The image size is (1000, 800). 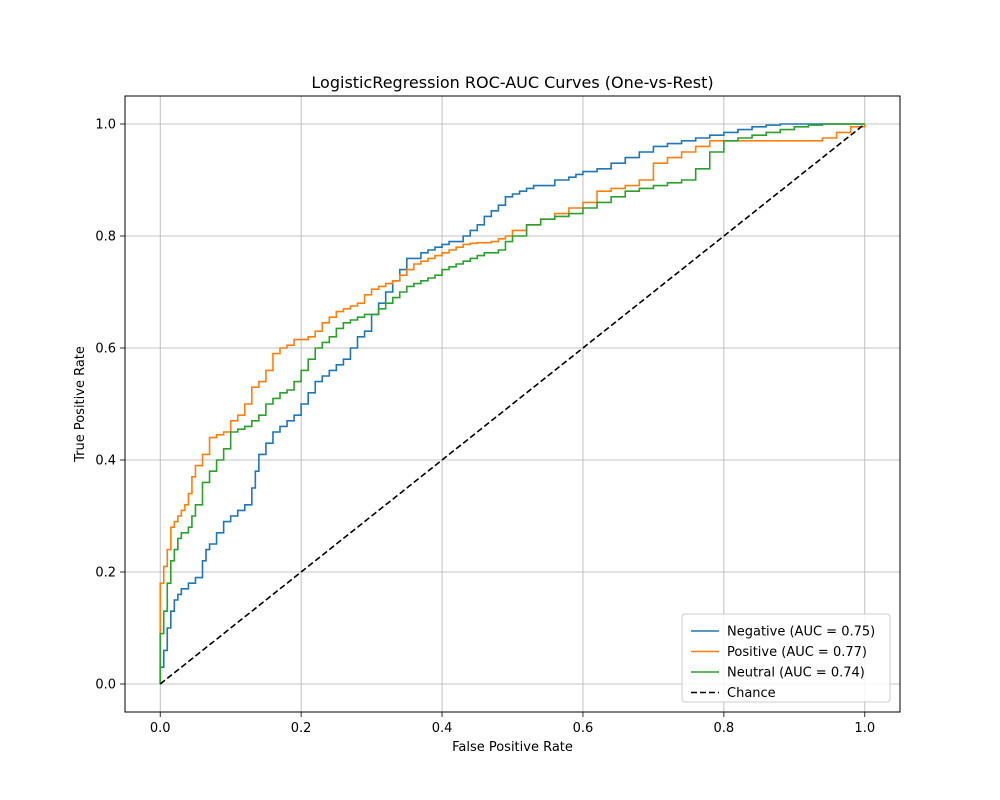 I want to click on y-tick-label: 0.8, so click(x=105, y=237).